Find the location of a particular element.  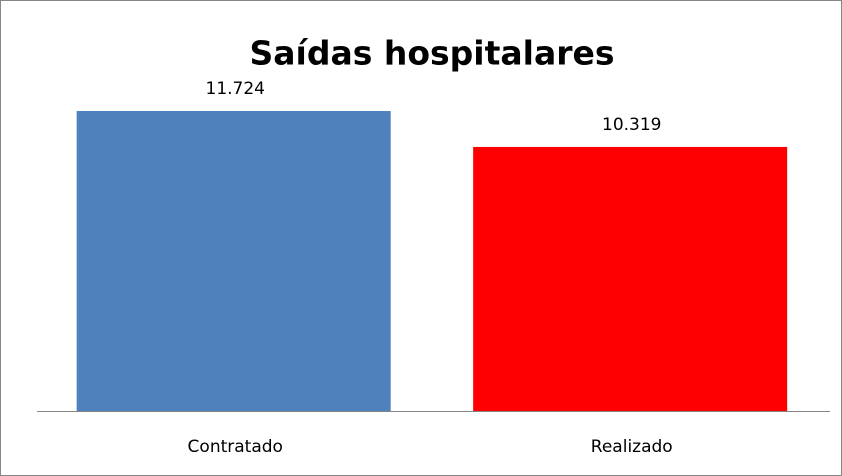

chart-title: Saídas hospitalares is located at coordinates (431, 53).